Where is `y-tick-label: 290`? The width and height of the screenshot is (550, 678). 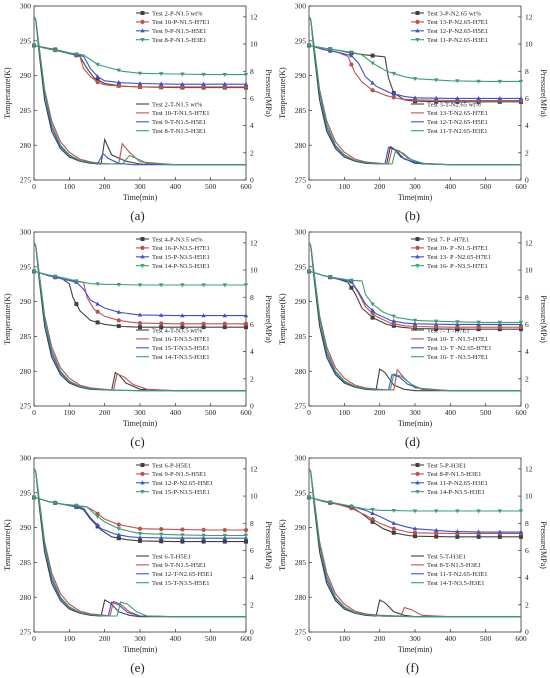
y-tick-label: 290 is located at coordinates (301, 75).